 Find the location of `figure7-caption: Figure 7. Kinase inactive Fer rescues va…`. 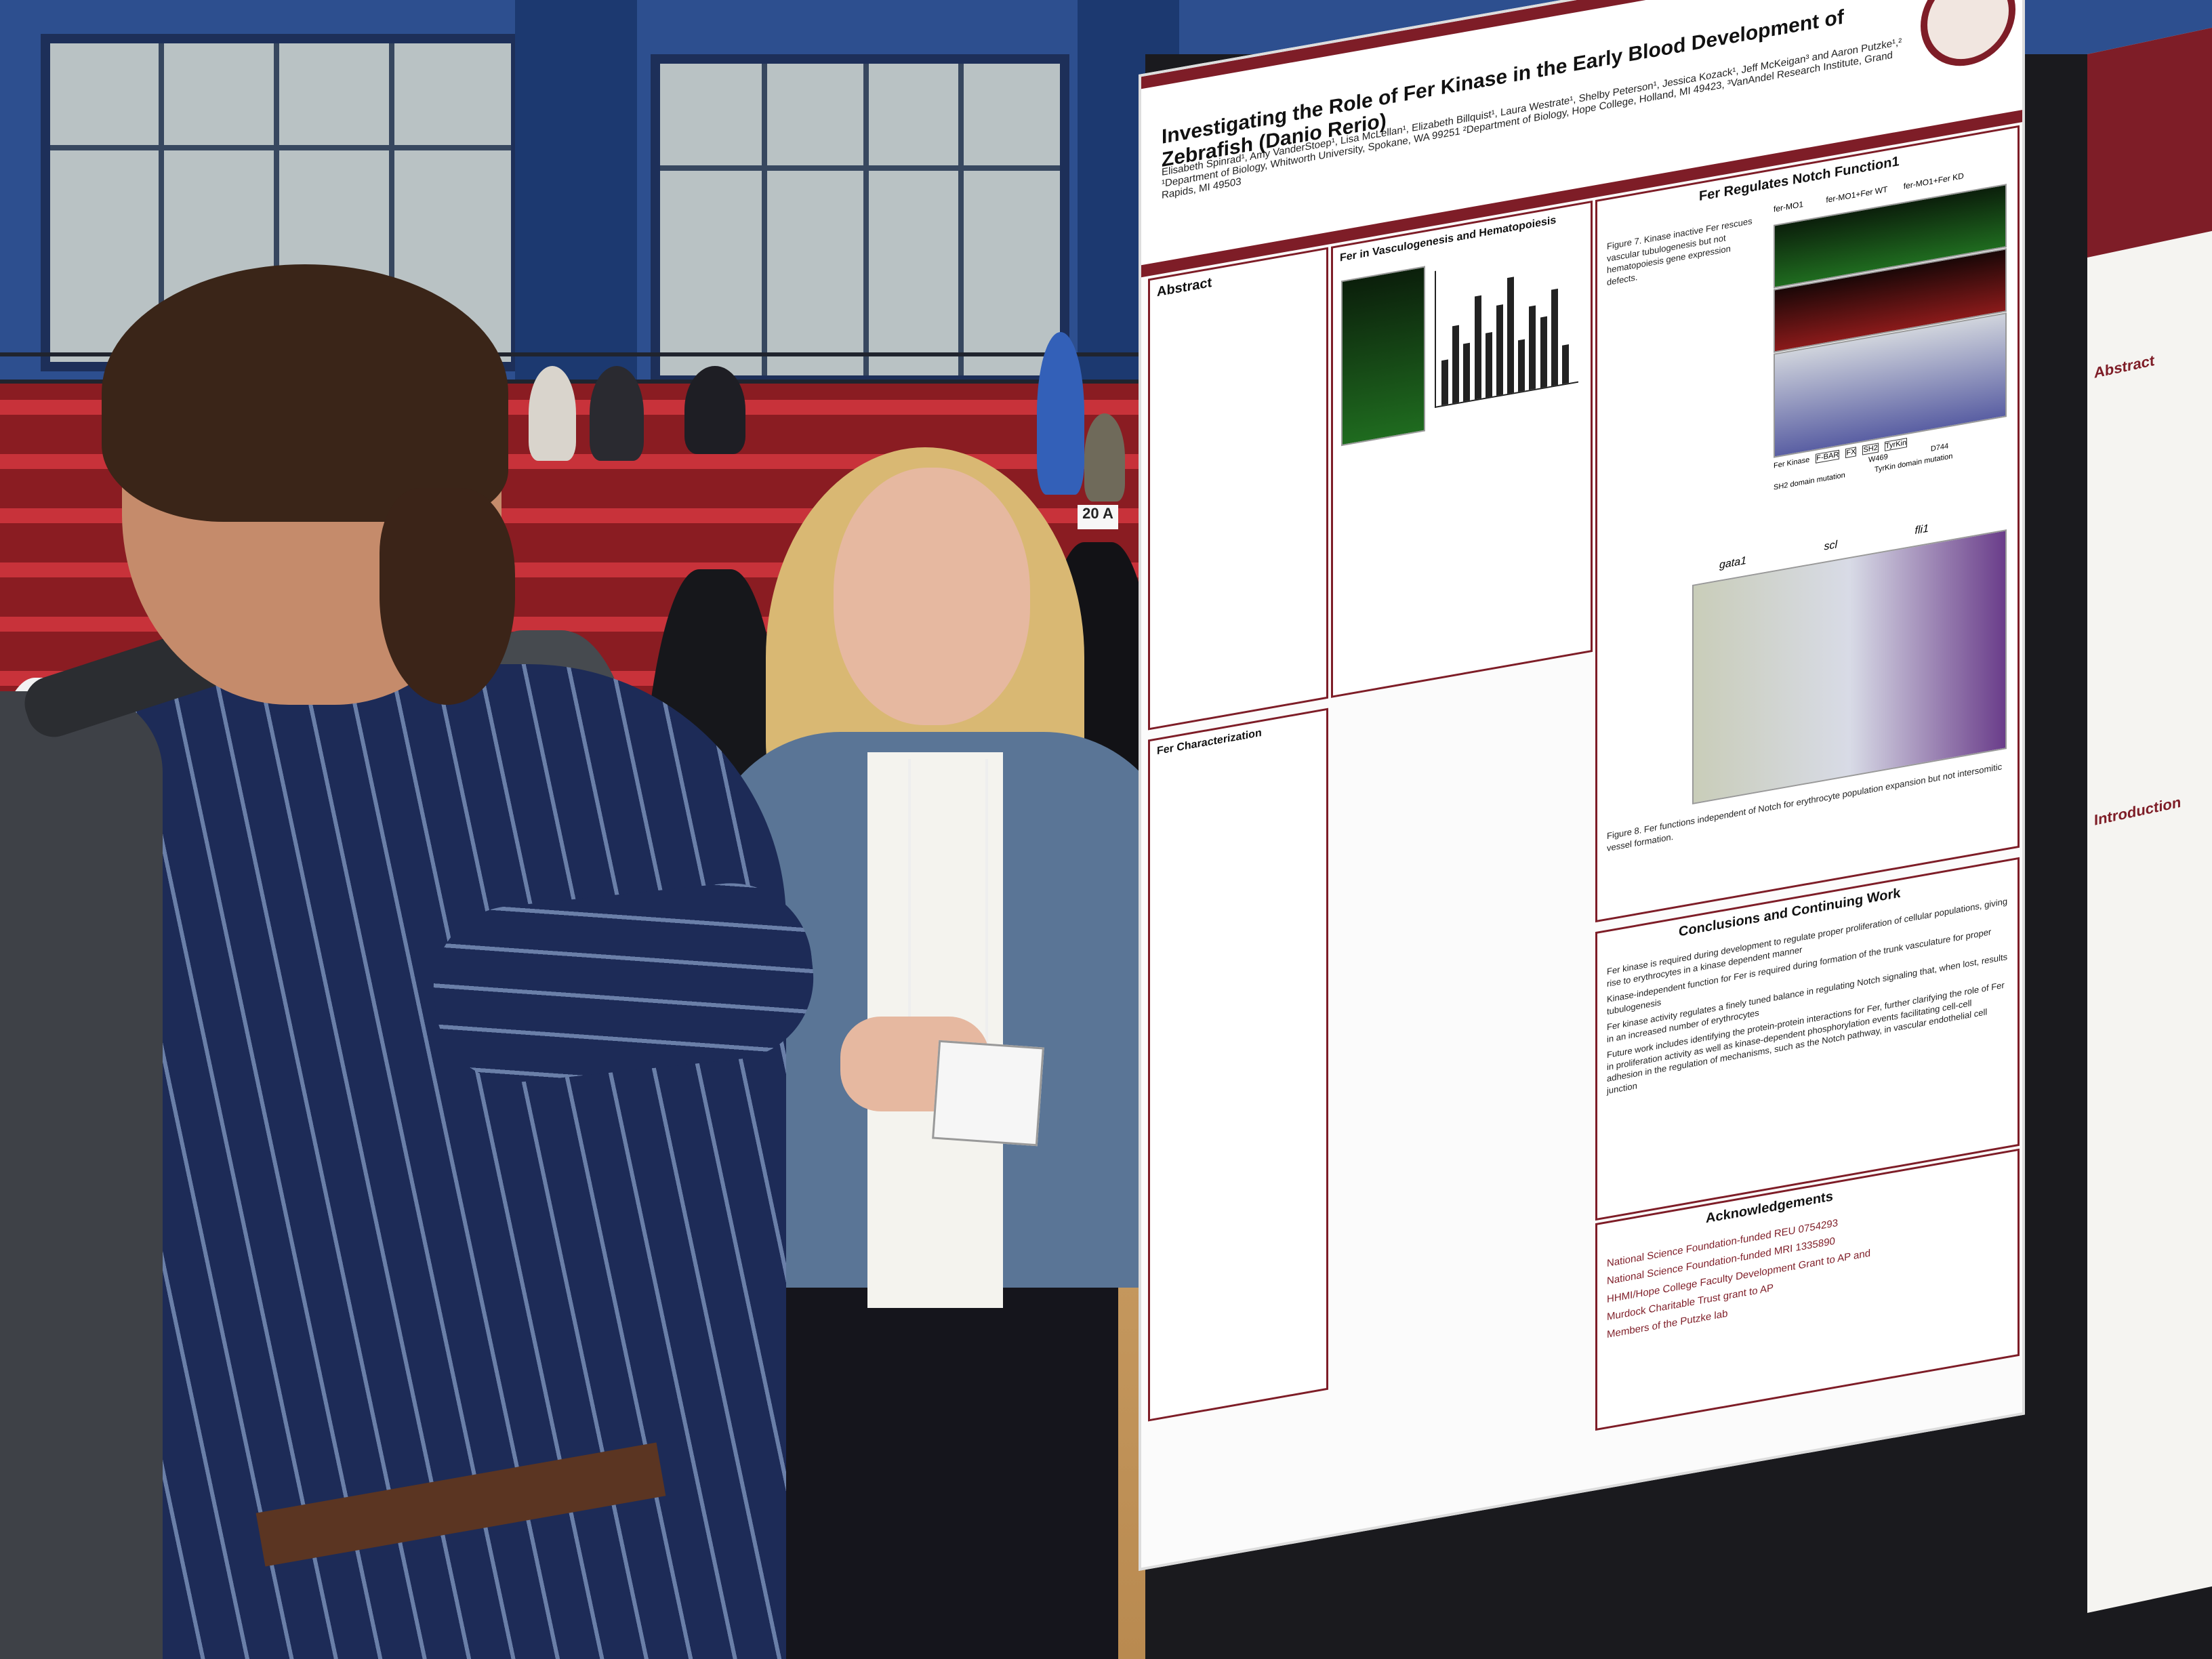

figure7-caption: Figure 7. Kinase inactive Fer rescues va… is located at coordinates (1680, 252).